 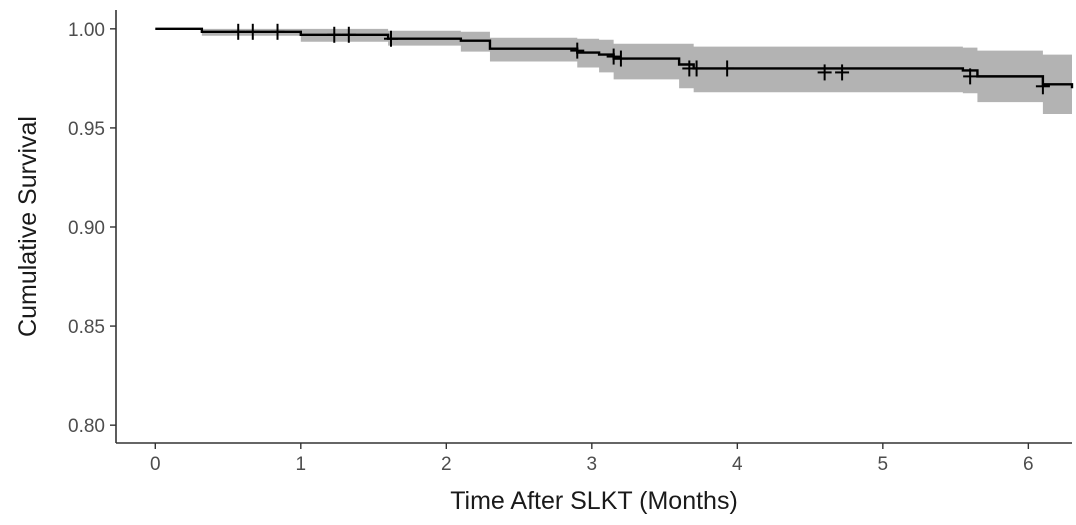 I want to click on y-tick-label: 0.85, so click(x=86, y=327).